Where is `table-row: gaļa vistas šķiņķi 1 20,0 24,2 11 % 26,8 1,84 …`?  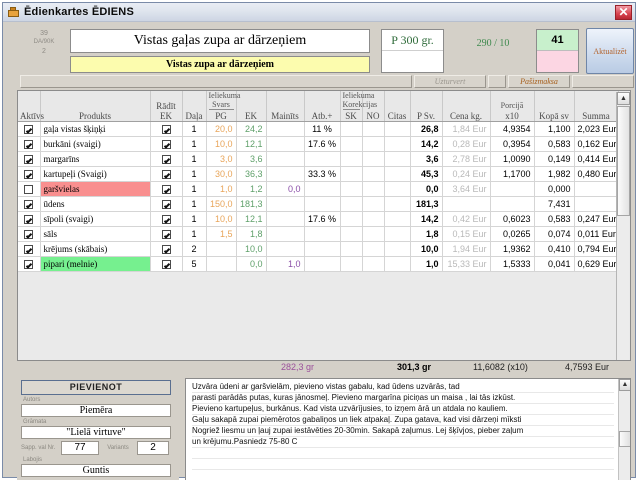
table-row: gaļa vistas šķiņķi 1 20,0 24,2 11 % 26,8 1,84 … is located at coordinates (318, 129).